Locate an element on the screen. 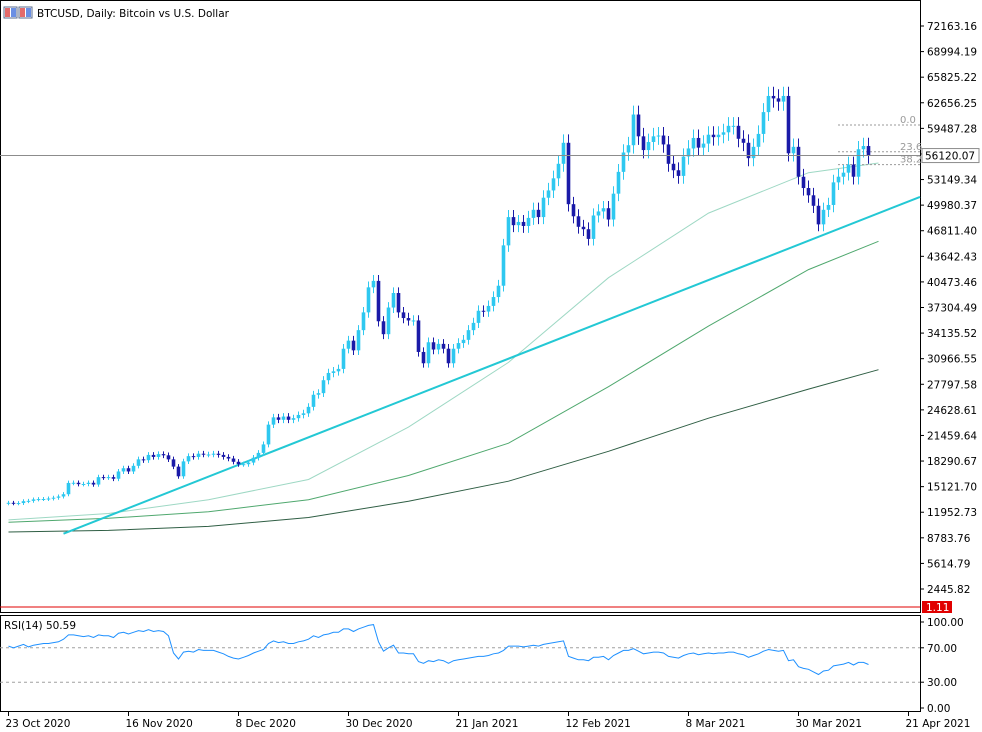 This screenshot has height=732, width=982. price-tick-label: 15121.70 is located at coordinates (952, 488).